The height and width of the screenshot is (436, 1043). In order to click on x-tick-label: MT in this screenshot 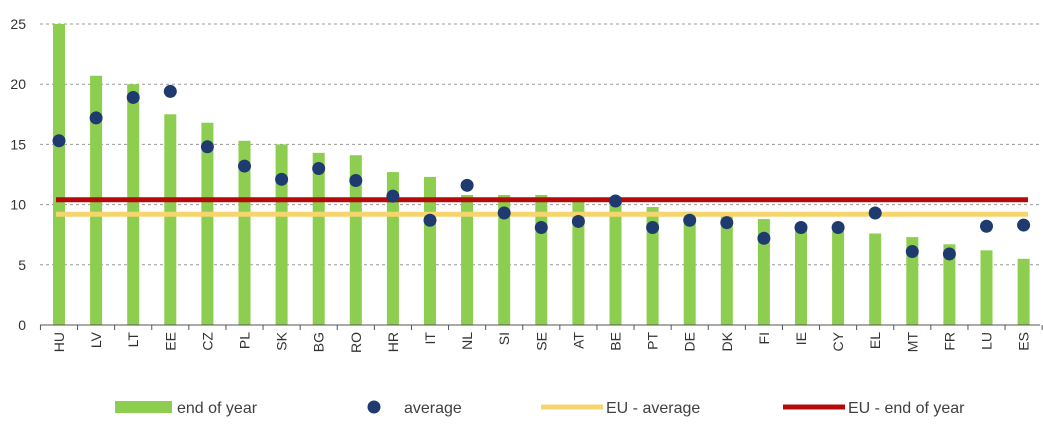, I will do `click(912, 342)`.